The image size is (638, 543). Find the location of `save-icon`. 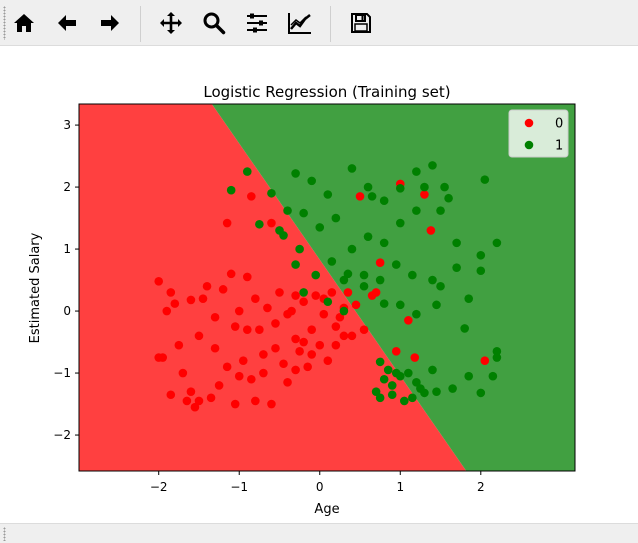

save-icon is located at coordinates (361, 23).